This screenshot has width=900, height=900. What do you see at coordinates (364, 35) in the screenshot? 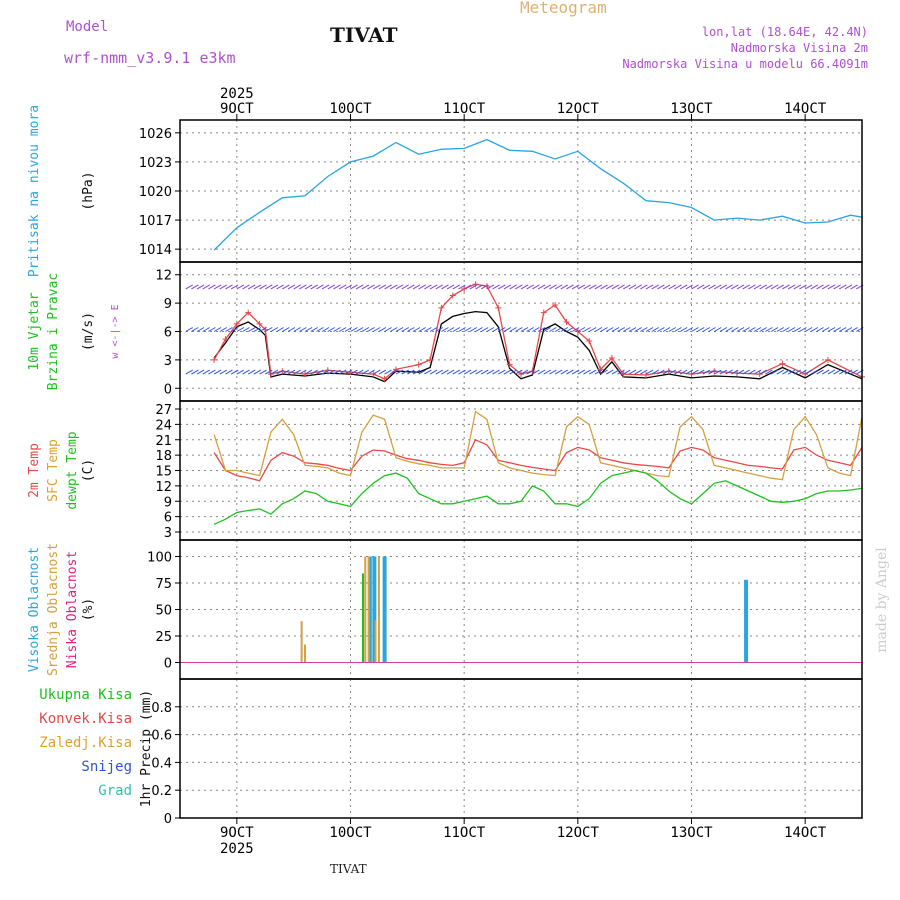
I see `station-title: TIVAT` at bounding box center [364, 35].